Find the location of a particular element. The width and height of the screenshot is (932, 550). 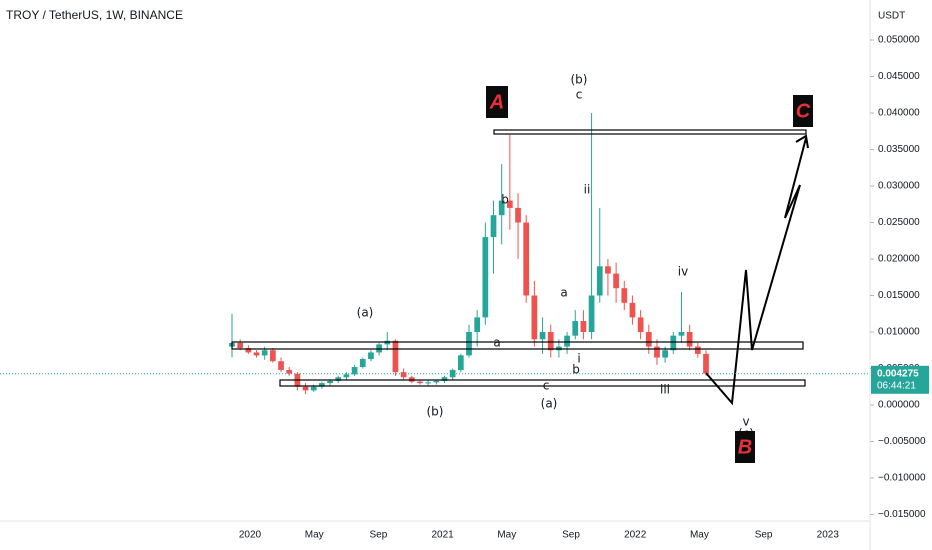

last-price-label: 0.004275 is located at coordinates (898, 373).